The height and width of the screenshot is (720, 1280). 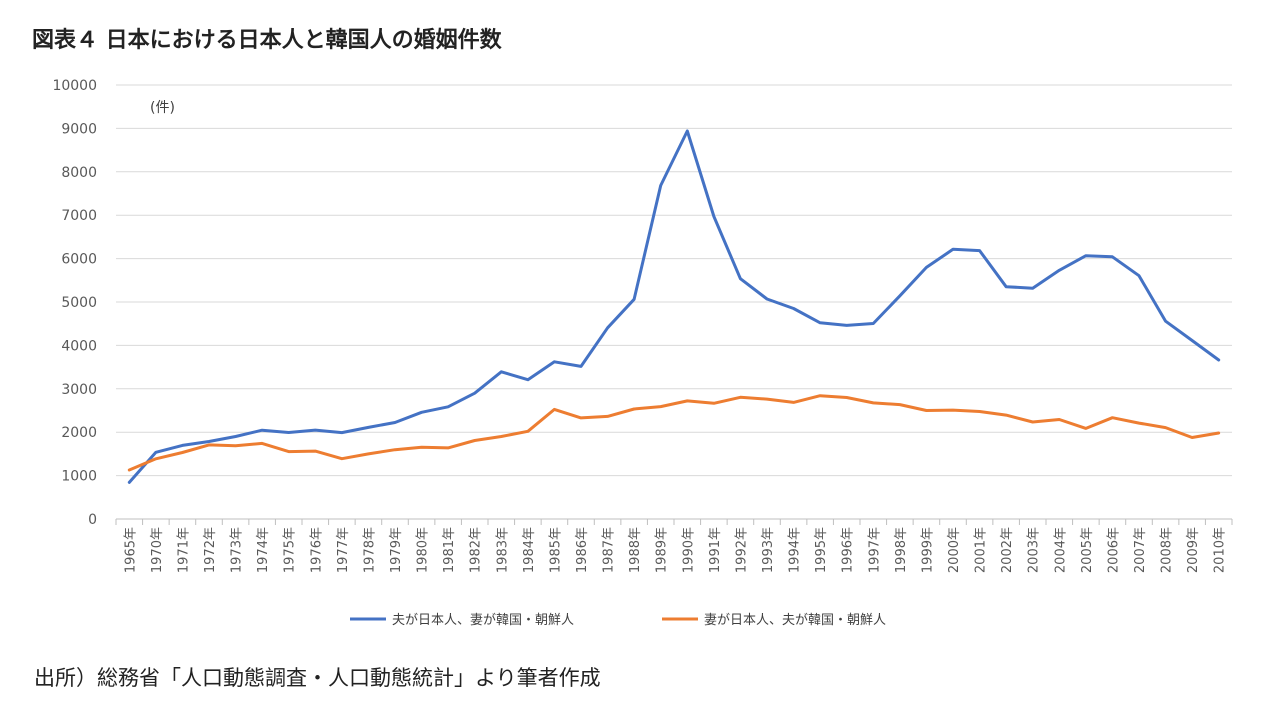 What do you see at coordinates (635, 550) in the screenshot?
I see `x-tick-label: 1988年` at bounding box center [635, 550].